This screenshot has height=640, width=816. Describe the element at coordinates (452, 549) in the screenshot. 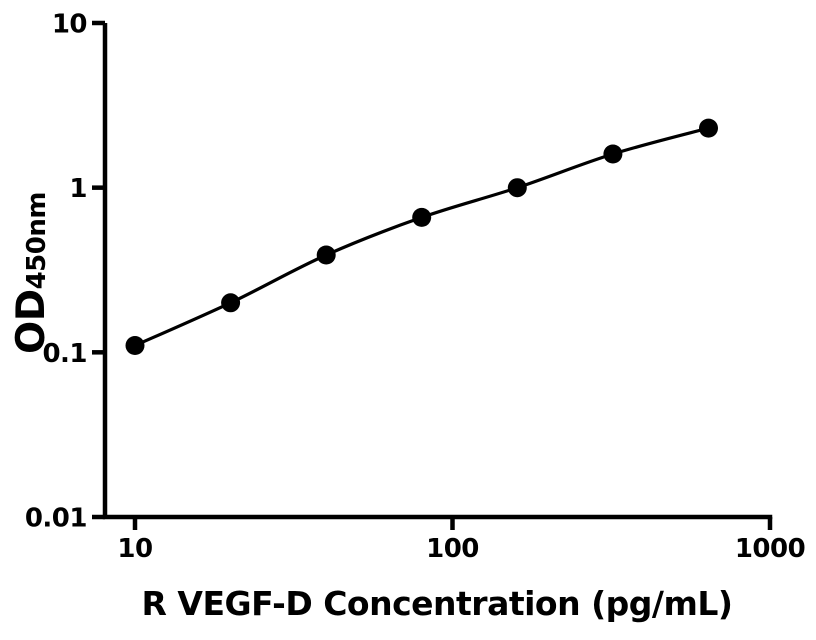

I see `x-tick-label: 100` at that location.